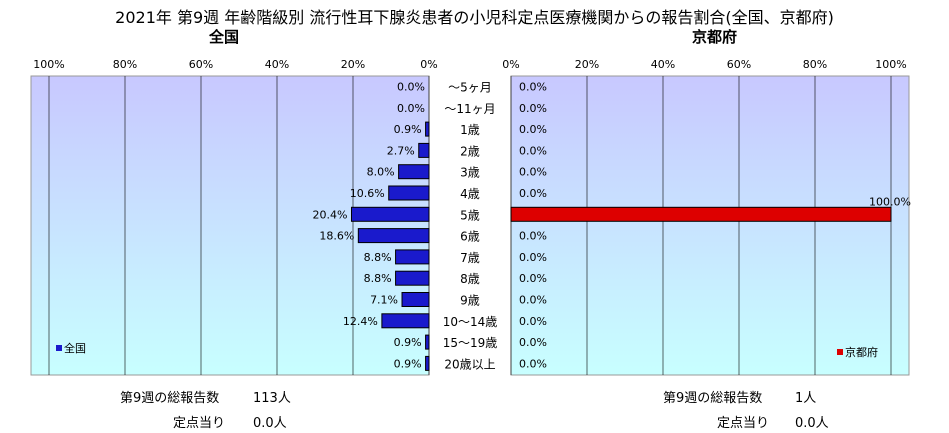 The image size is (949, 433). What do you see at coordinates (330, 214) in the screenshot?
I see `national-value-label: 20.4%` at bounding box center [330, 214].